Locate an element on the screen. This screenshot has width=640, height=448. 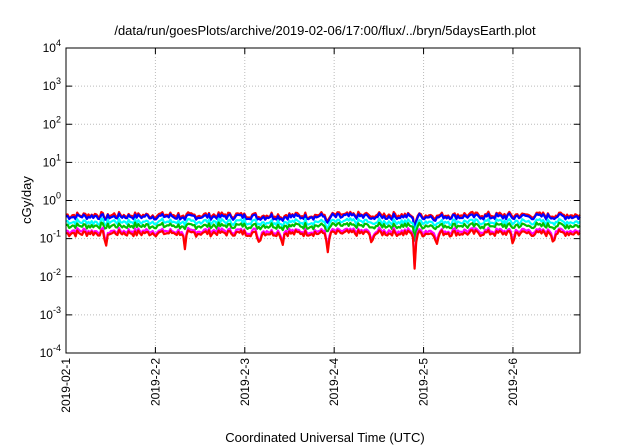
y-tick-label: 10² is located at coordinates (52, 122).